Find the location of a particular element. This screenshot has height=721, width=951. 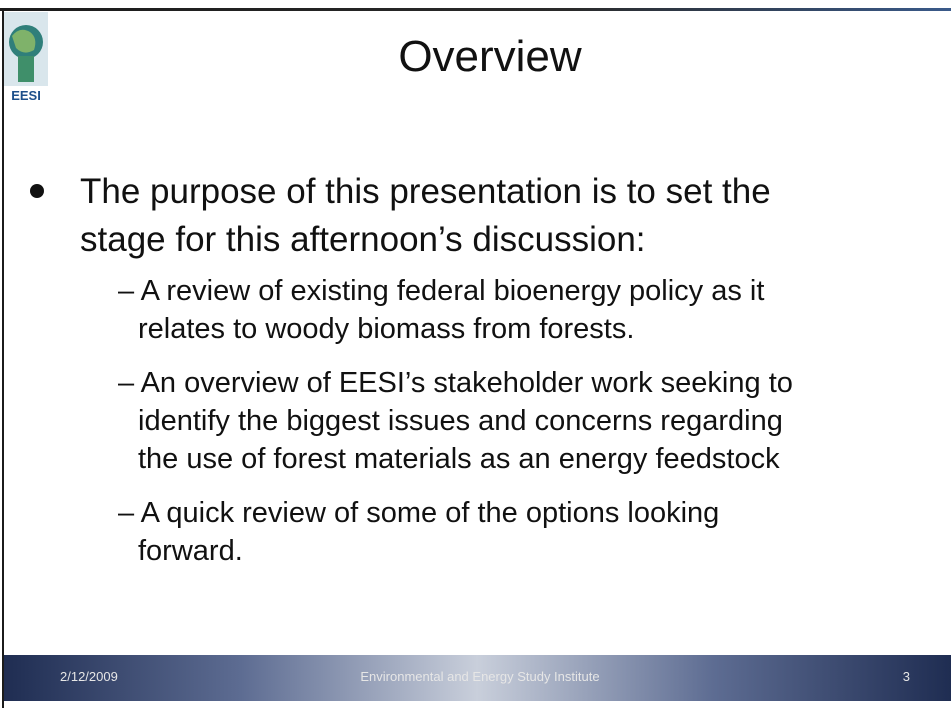

footer-page: 3 is located at coordinates (906, 676).